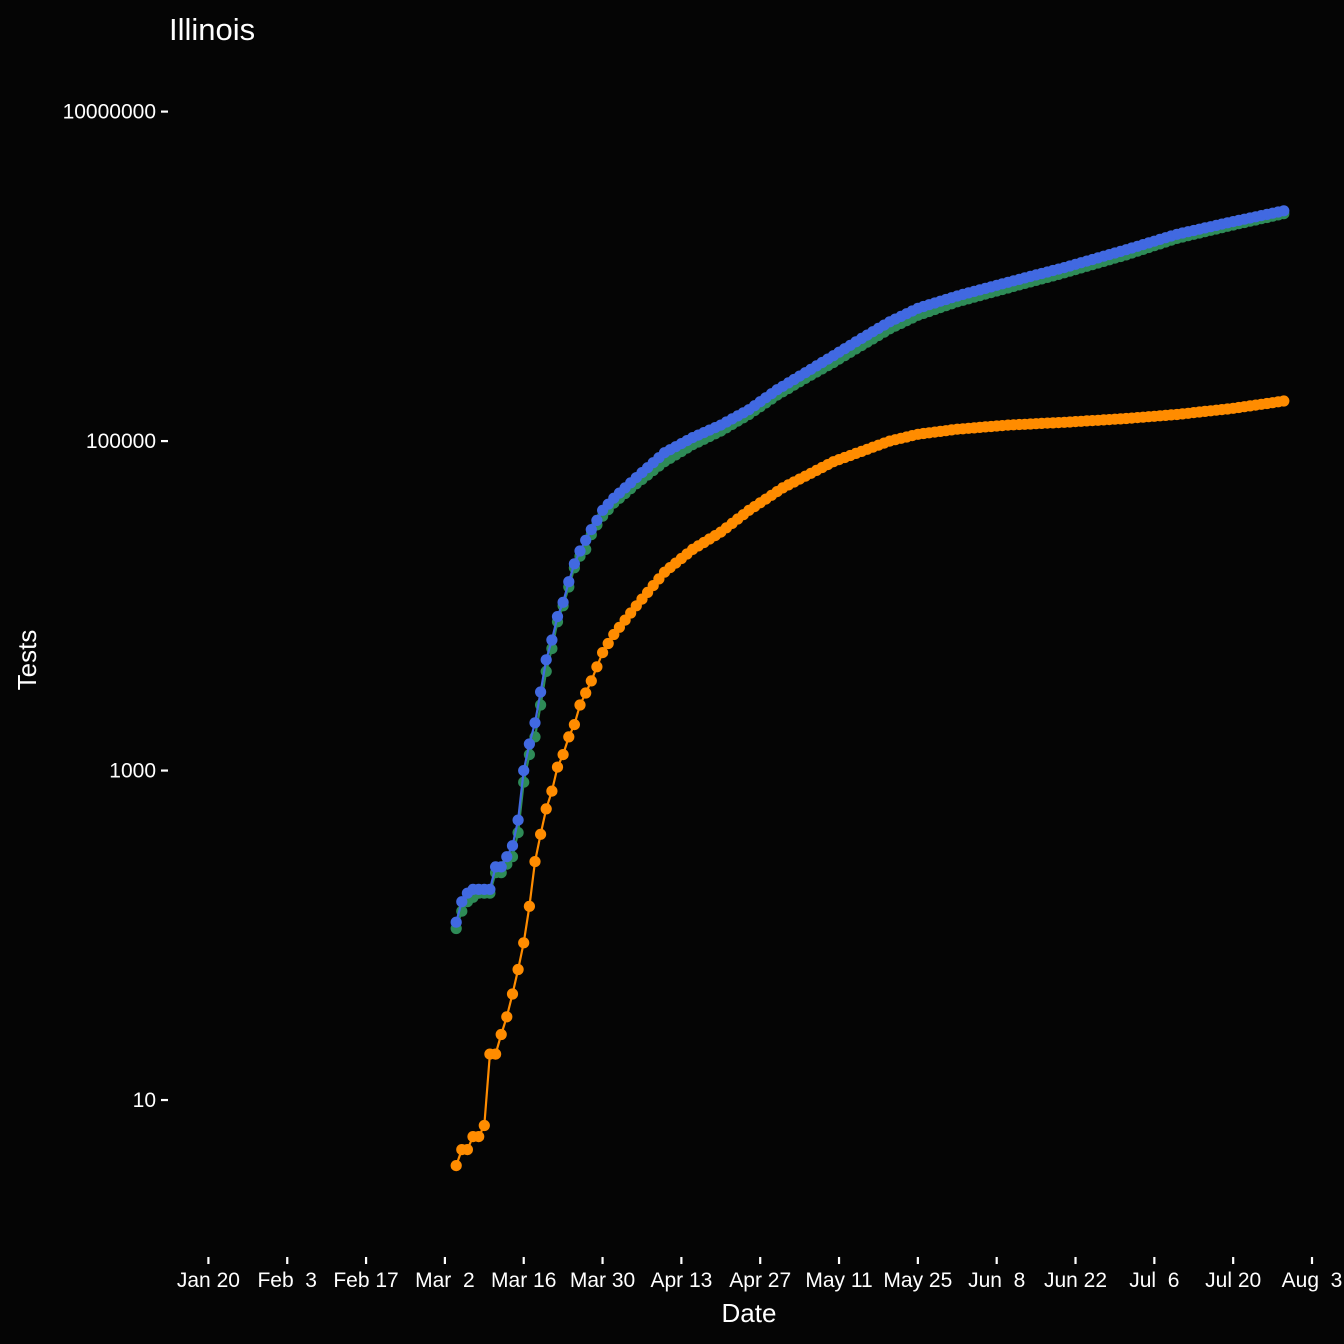 This screenshot has width=1344, height=1344. Describe the element at coordinates (144, 1100) in the screenshot. I see `y-tick-label: 10` at that location.